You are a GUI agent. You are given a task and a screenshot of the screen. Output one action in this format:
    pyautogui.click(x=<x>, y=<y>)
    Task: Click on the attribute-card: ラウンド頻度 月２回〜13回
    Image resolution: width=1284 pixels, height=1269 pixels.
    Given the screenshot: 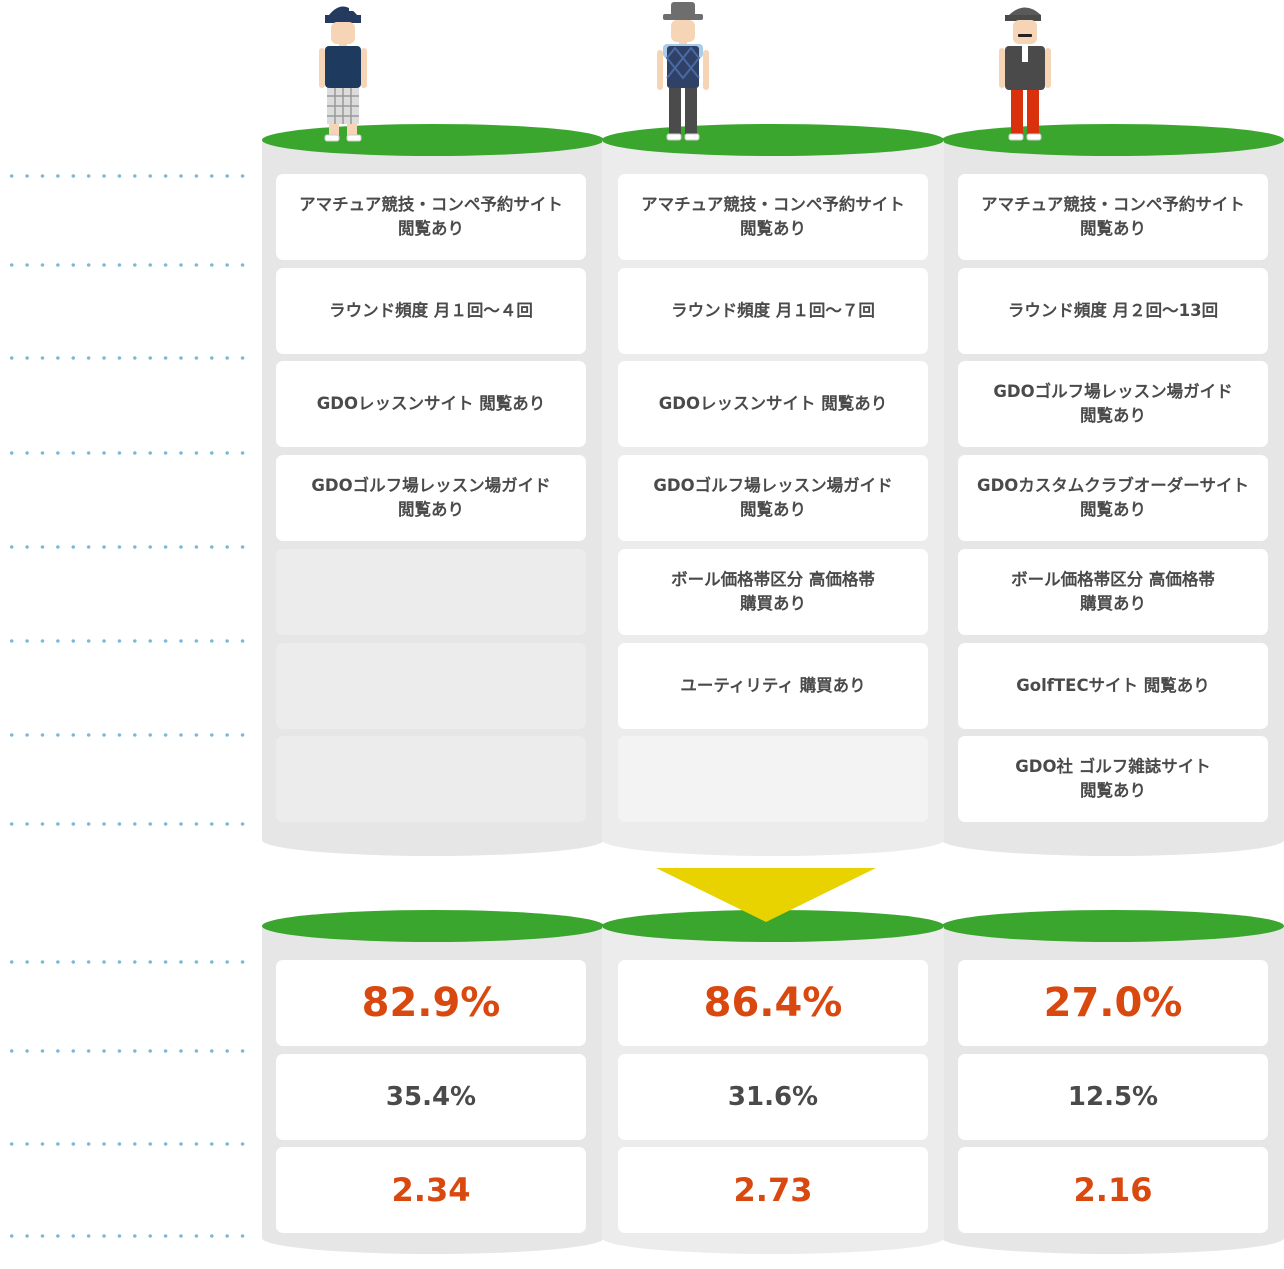 What is the action you would take?
    pyautogui.click(x=1113, y=311)
    